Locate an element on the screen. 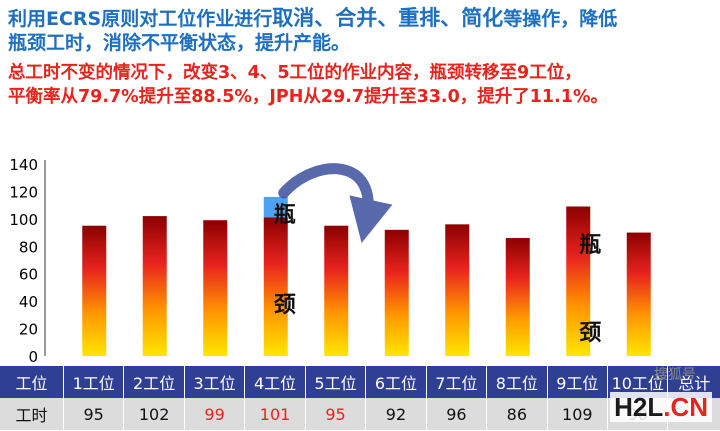 The image size is (720, 431). table-header-cell: 5工位 is located at coordinates (336, 382).